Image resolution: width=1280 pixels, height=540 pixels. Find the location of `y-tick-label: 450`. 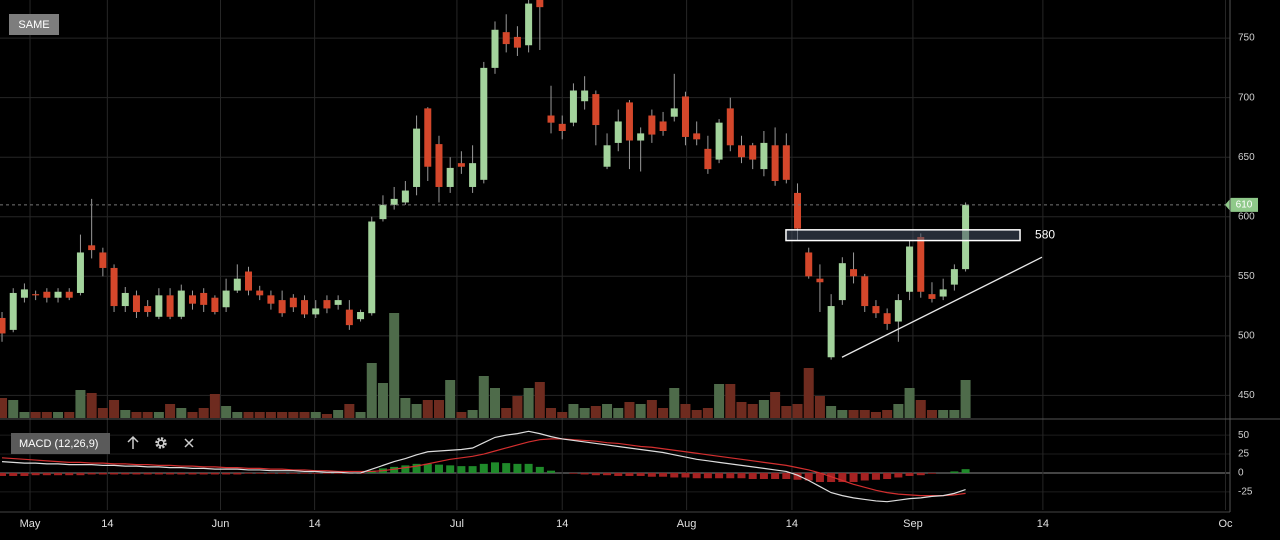

y-tick-label: 450 is located at coordinates (1246, 395).